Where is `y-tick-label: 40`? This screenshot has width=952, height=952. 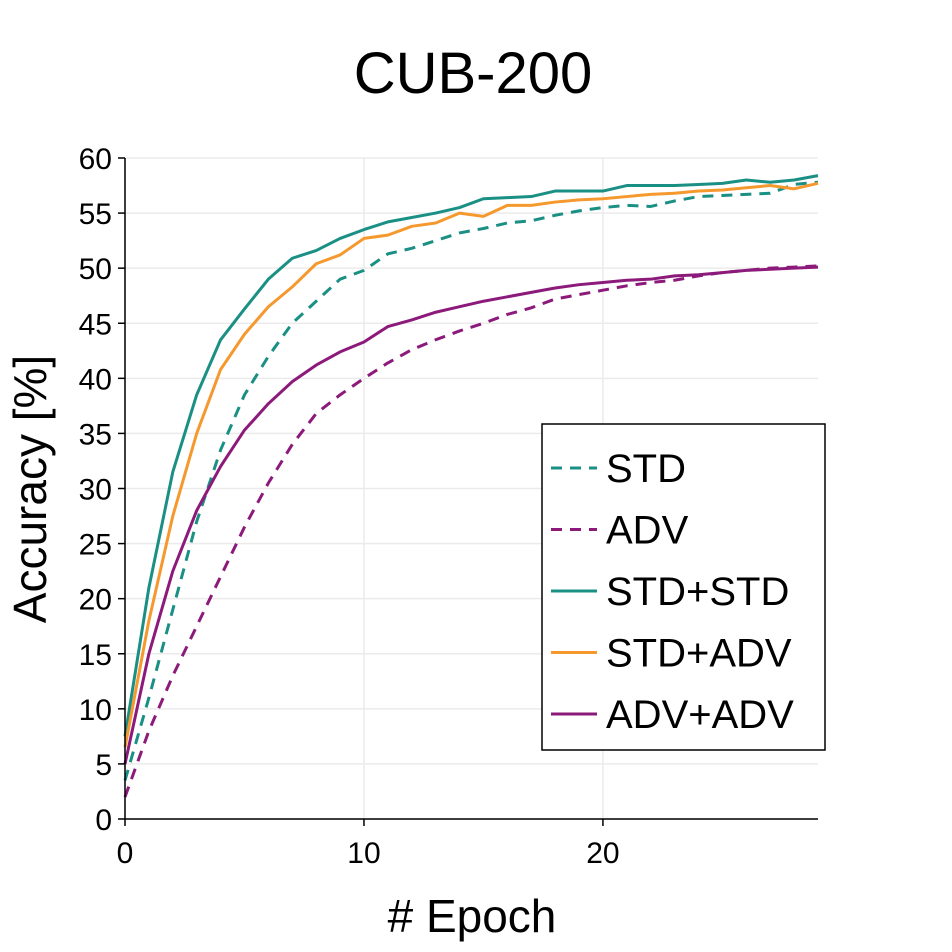
y-tick-label: 40 is located at coordinates (95, 379).